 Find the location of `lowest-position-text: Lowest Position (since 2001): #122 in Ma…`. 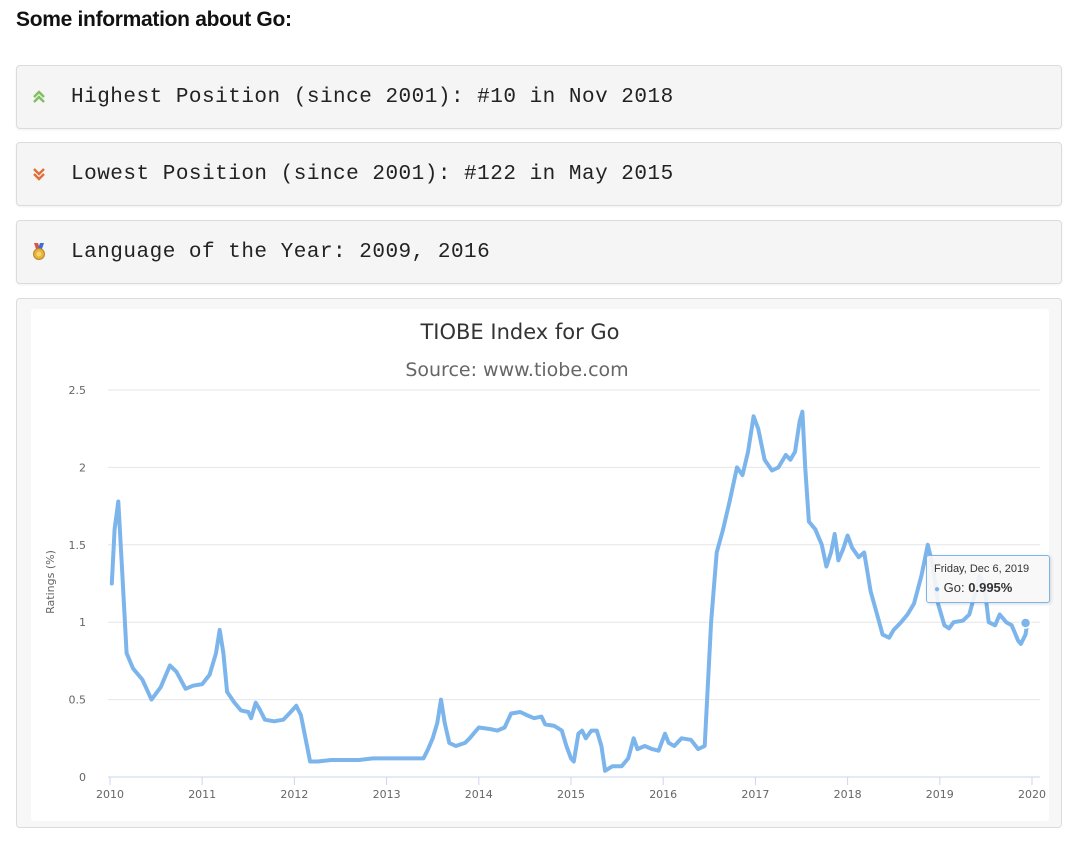

lowest-position-text: Lowest Position (since 2001): #122 in Ma… is located at coordinates (372, 174).